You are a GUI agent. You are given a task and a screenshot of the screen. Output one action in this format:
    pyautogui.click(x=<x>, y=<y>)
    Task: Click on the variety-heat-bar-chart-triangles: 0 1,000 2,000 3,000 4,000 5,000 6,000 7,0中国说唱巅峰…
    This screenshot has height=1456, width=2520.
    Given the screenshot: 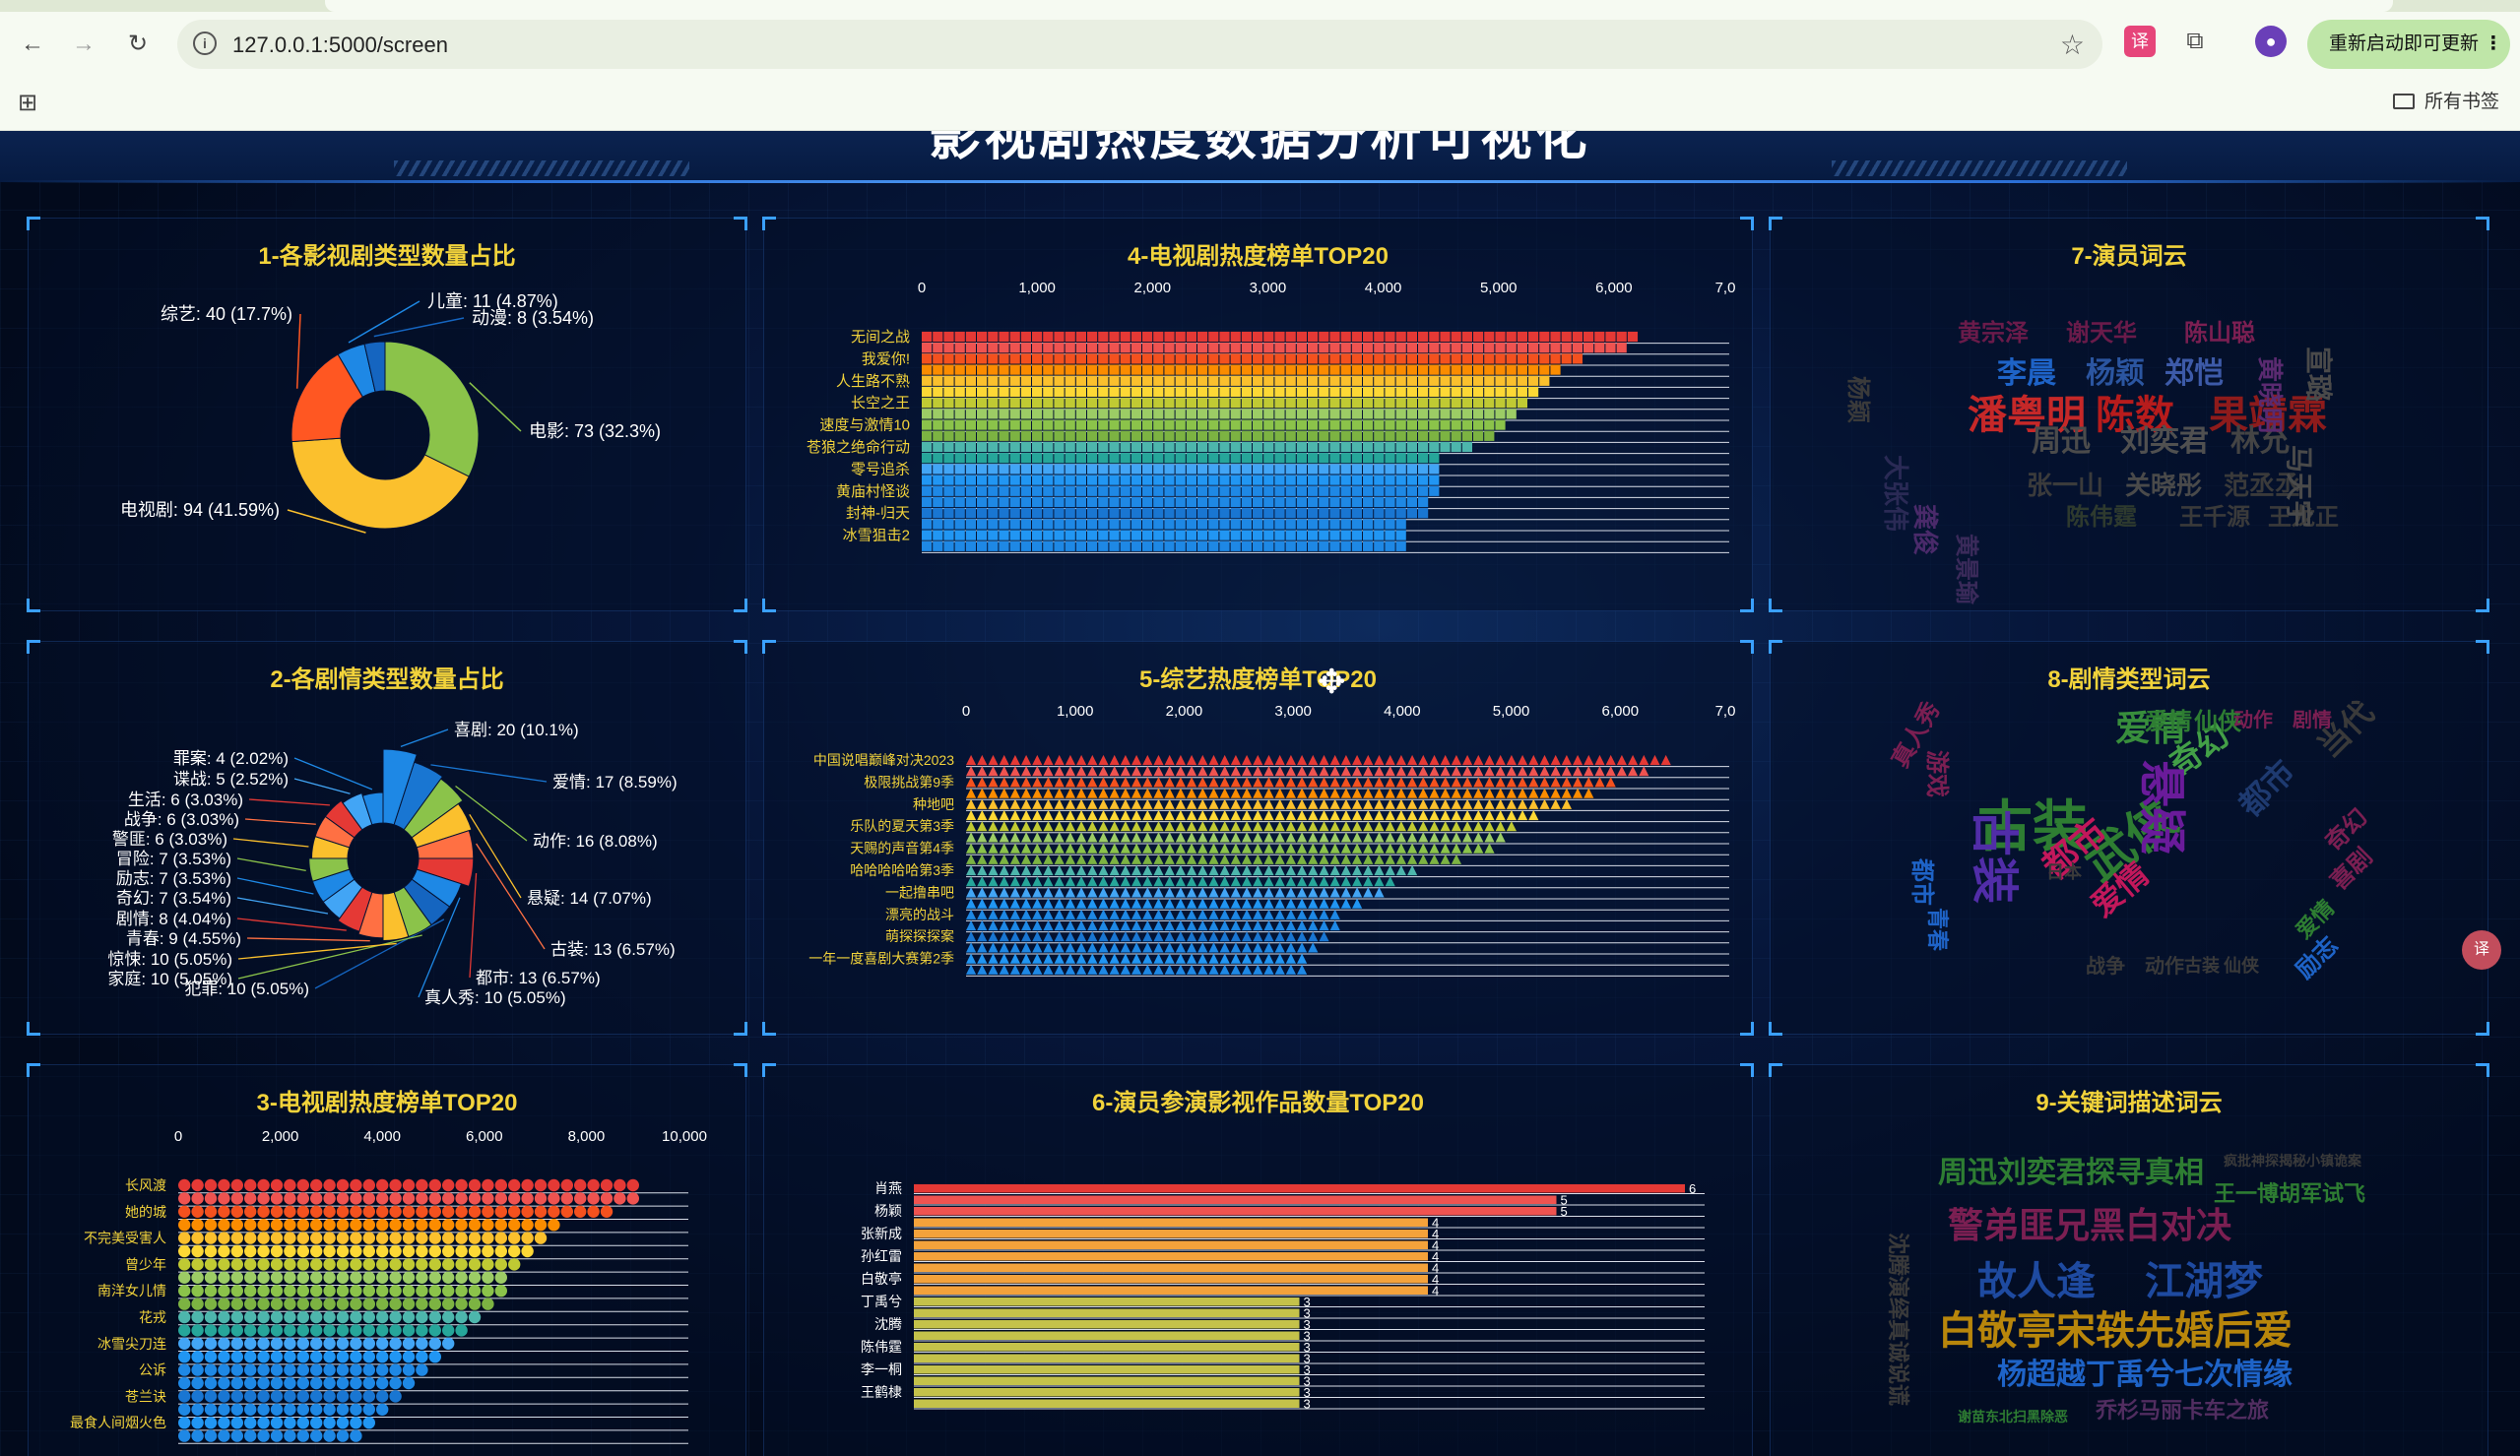 What is the action you would take?
    pyautogui.click(x=1259, y=839)
    